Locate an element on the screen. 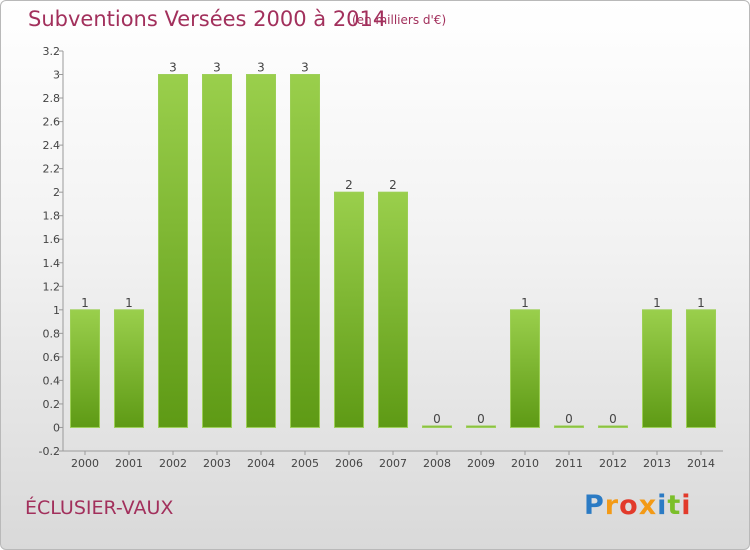  logo-letter: x is located at coordinates (648, 505).